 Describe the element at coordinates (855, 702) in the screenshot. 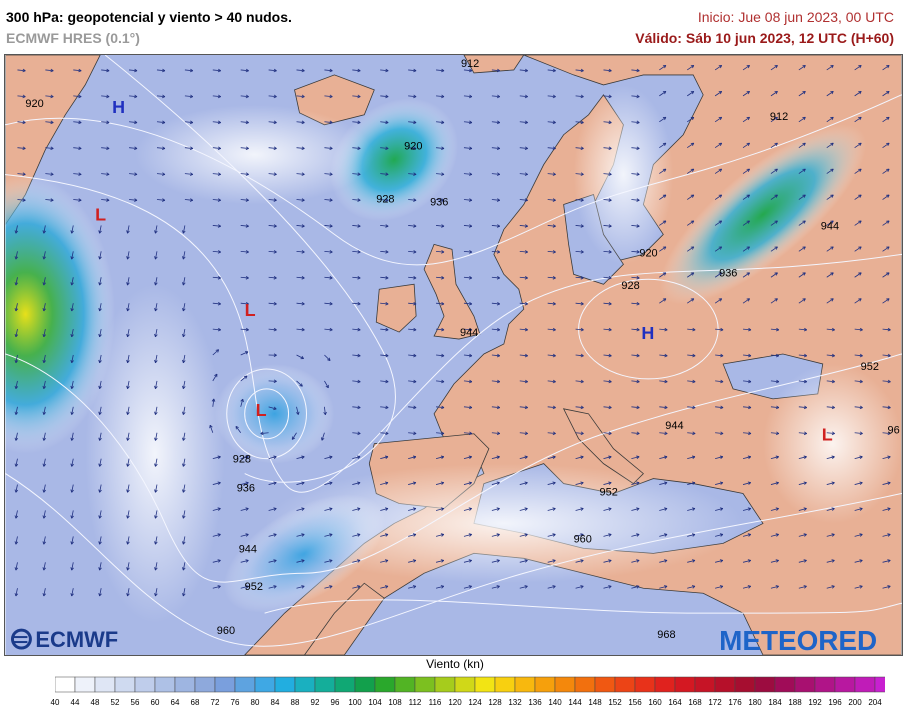

I see `colorbar-tick-label: 200` at that location.